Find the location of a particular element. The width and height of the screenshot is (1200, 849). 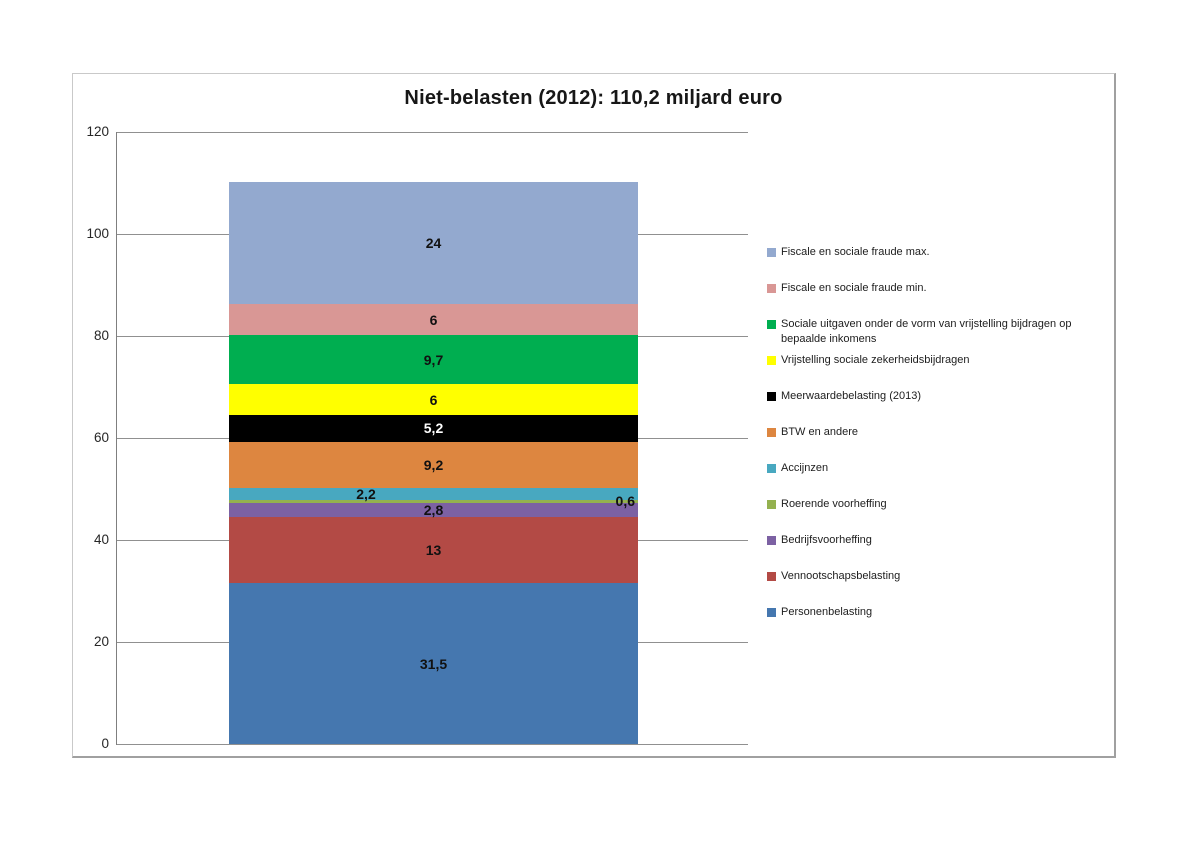

legend-item: Personenbelasting is located at coordinates (940, 612).